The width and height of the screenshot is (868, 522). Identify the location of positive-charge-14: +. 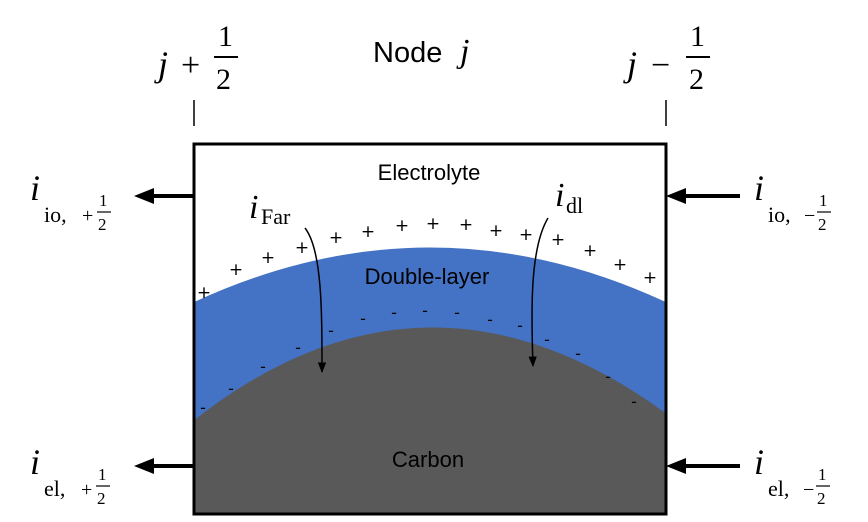
(620, 265).